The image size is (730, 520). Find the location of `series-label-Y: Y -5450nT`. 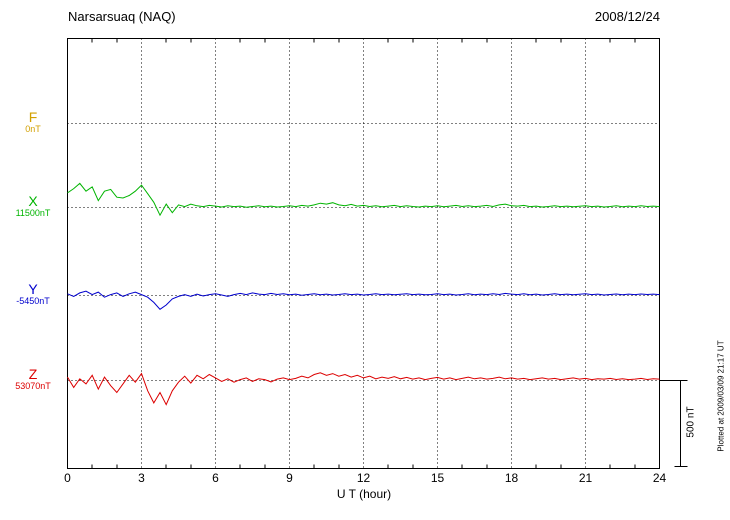

series-label-Y: Y -5450nT is located at coordinates (33, 294).